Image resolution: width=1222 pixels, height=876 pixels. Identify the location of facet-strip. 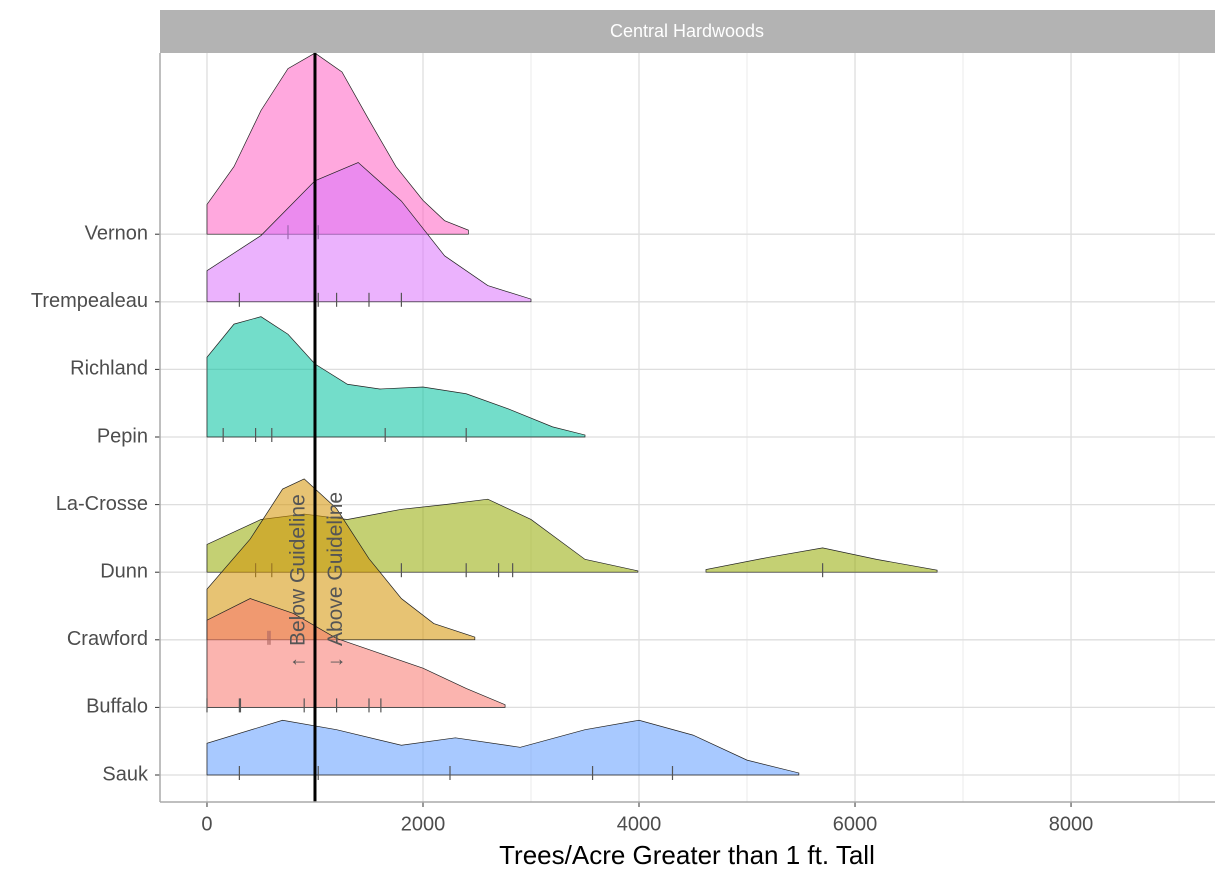
(687, 31).